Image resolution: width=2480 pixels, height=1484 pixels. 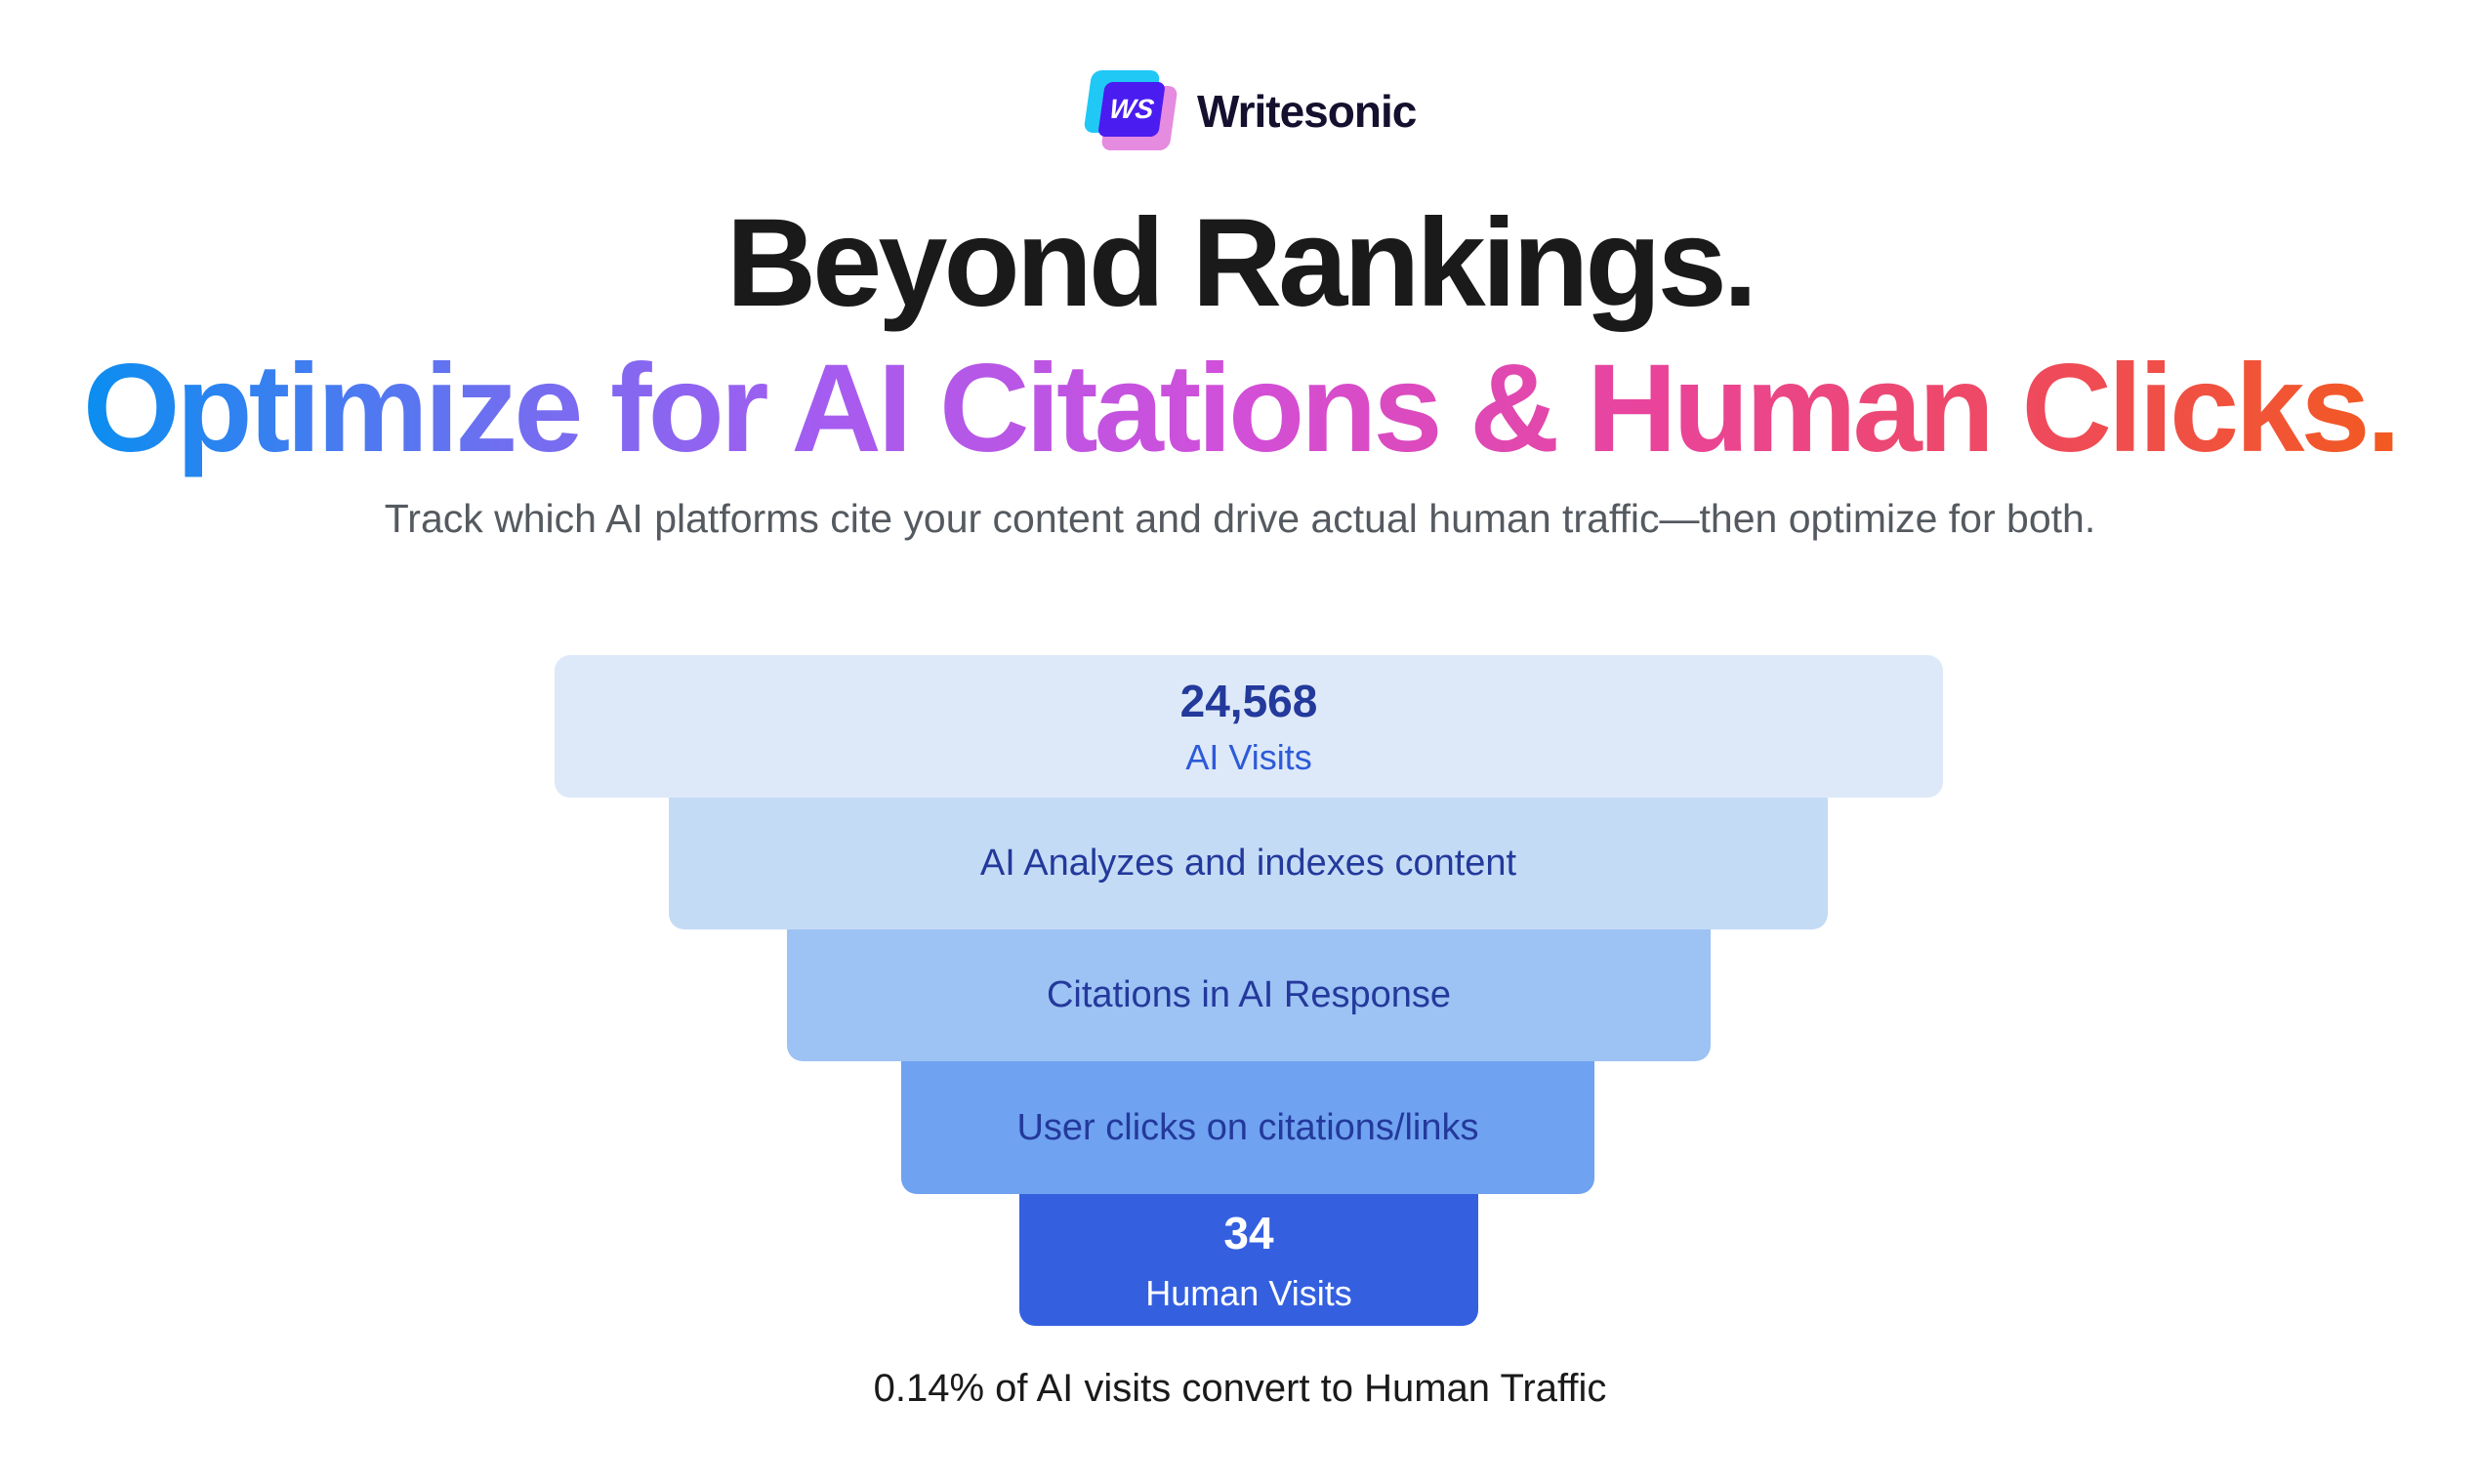 What do you see at coordinates (1307, 112) in the screenshot?
I see `brand-name: Writesonic` at bounding box center [1307, 112].